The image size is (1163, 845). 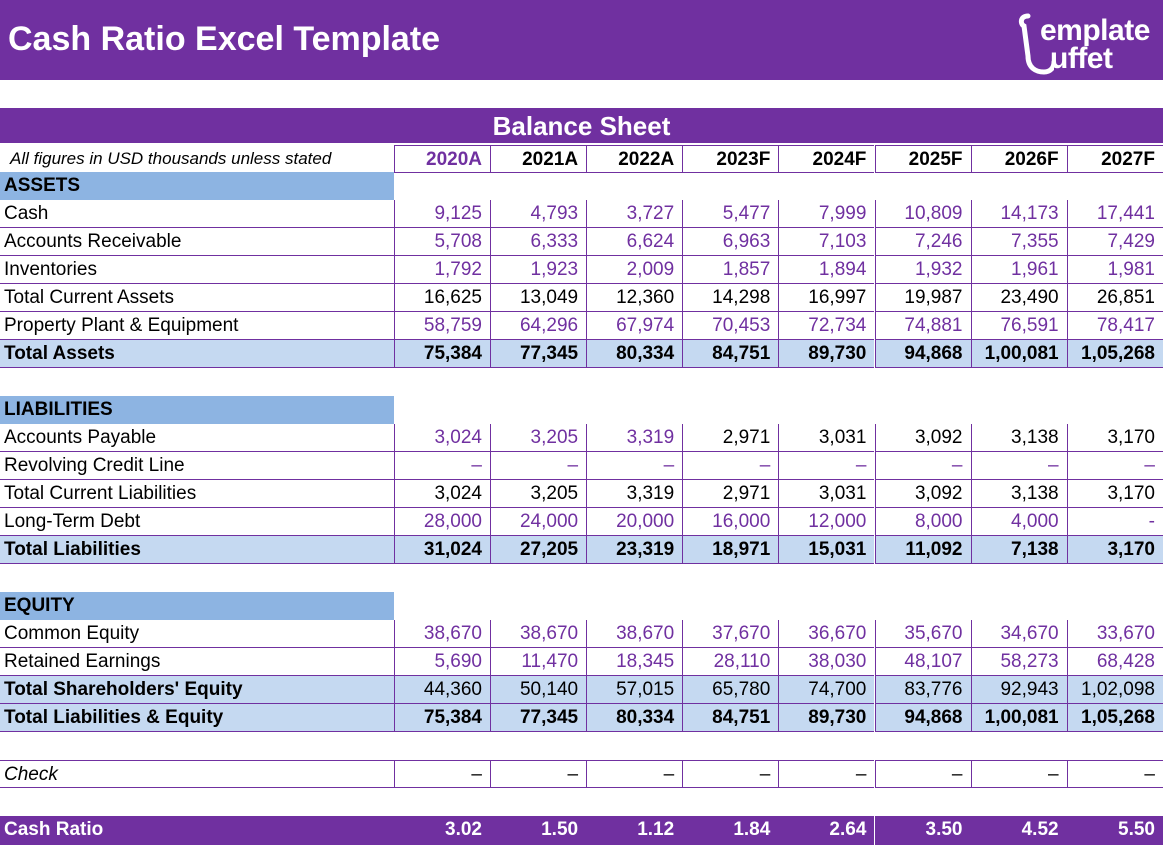 I want to click on value-cell: 1,894, so click(x=826, y=270).